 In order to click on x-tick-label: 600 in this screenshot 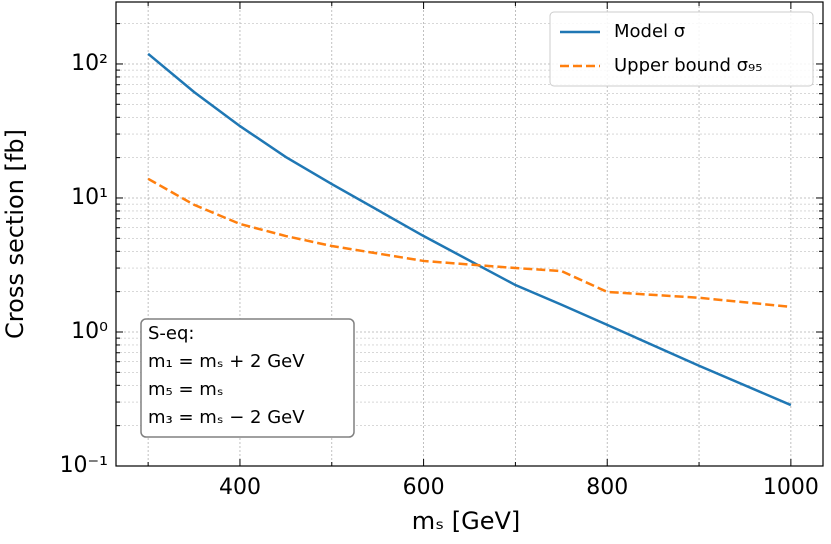, I will do `click(424, 487)`.